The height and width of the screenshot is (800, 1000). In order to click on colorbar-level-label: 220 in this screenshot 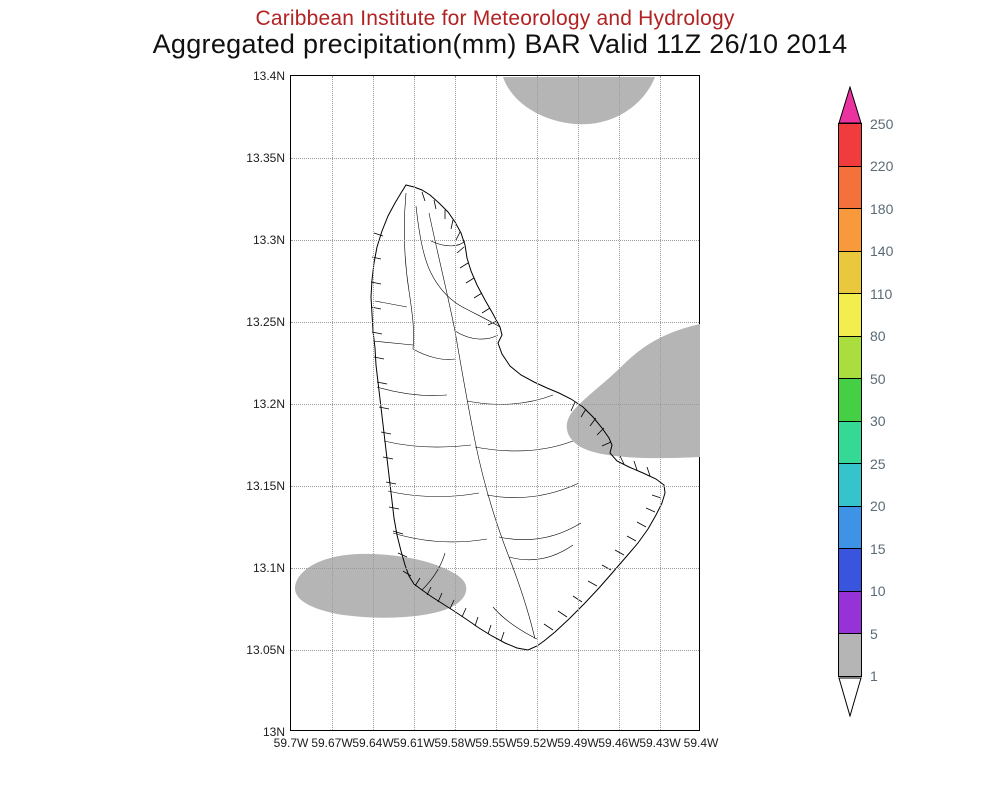, I will do `click(882, 166)`.